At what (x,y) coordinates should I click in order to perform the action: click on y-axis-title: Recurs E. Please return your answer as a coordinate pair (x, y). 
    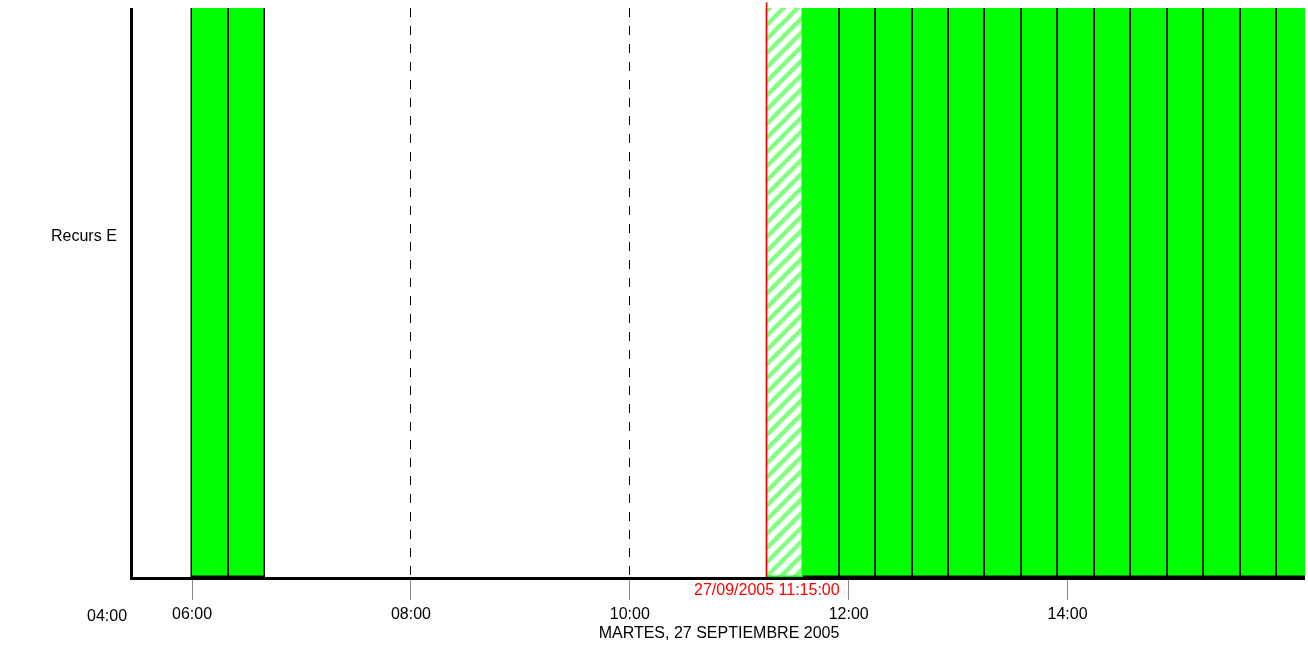
    Looking at the image, I should click on (84, 235).